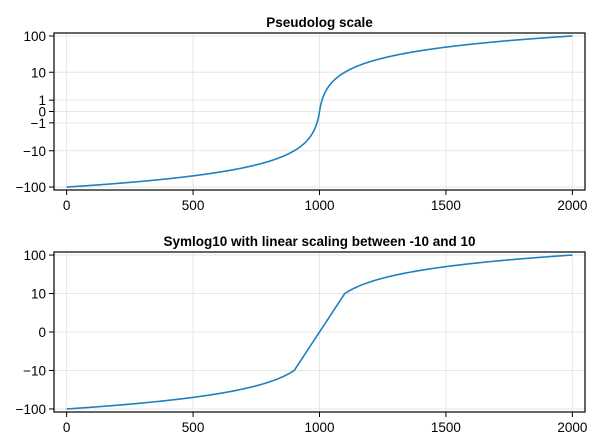 This screenshot has height=446, width=596. What do you see at coordinates (319, 22) in the screenshot?
I see `chart-title: Pseudolog scale` at bounding box center [319, 22].